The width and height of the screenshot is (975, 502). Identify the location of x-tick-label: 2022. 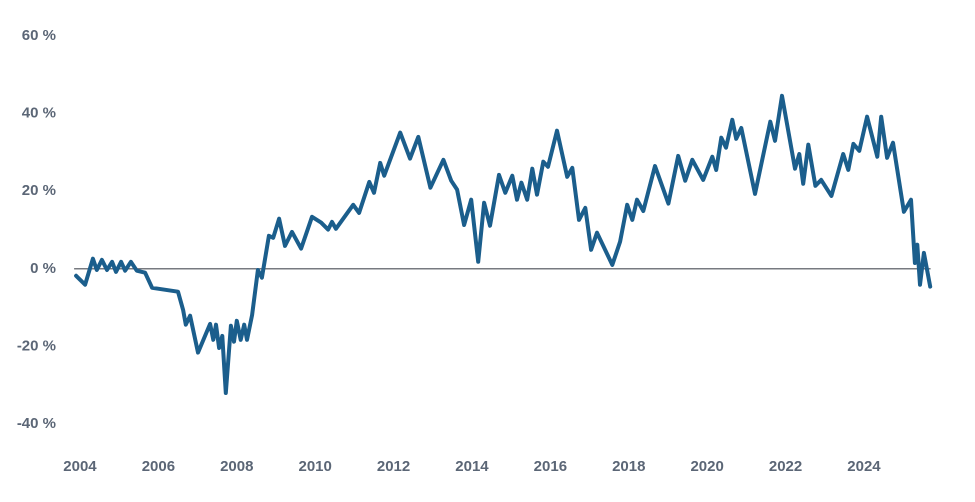
(785, 466).